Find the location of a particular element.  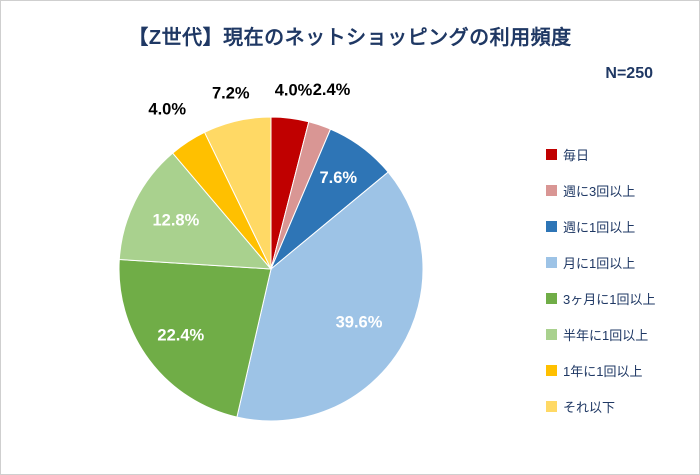

legend-item-3: 月に1回以上 is located at coordinates (600, 262).